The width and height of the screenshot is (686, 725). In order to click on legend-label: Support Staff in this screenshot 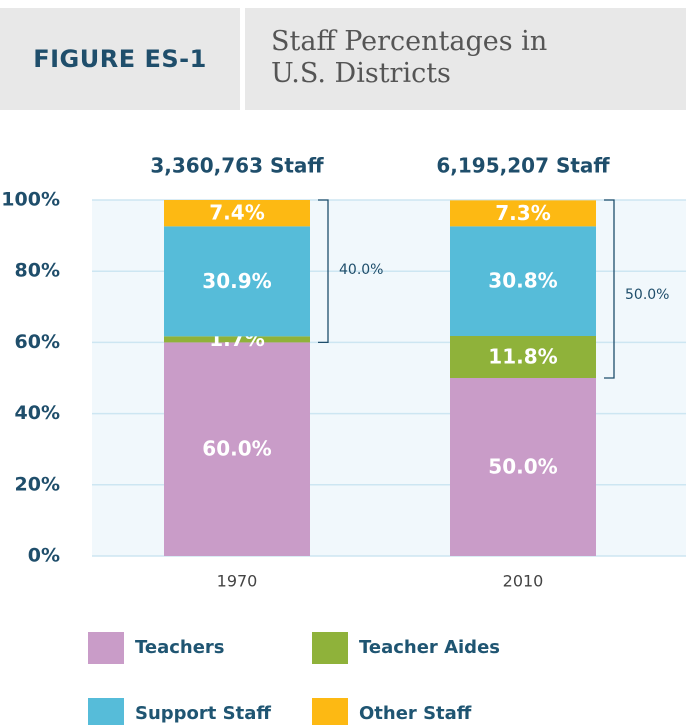, I will do `click(203, 713)`.